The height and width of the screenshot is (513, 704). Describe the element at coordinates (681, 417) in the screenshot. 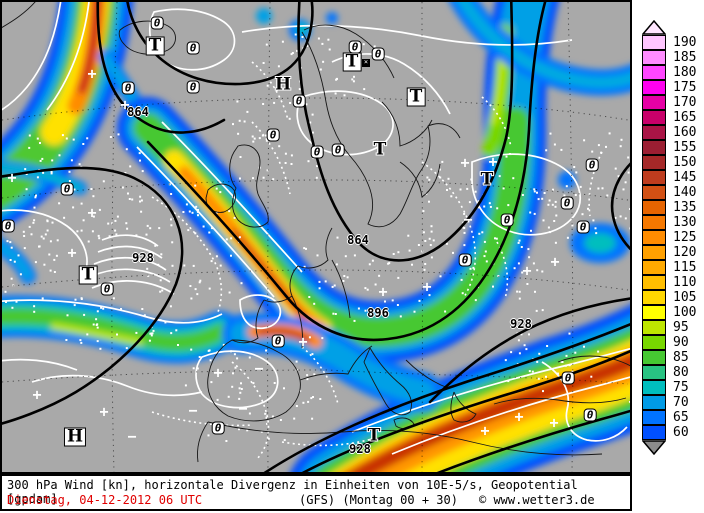

I see `colorbar-value: 65` at that location.